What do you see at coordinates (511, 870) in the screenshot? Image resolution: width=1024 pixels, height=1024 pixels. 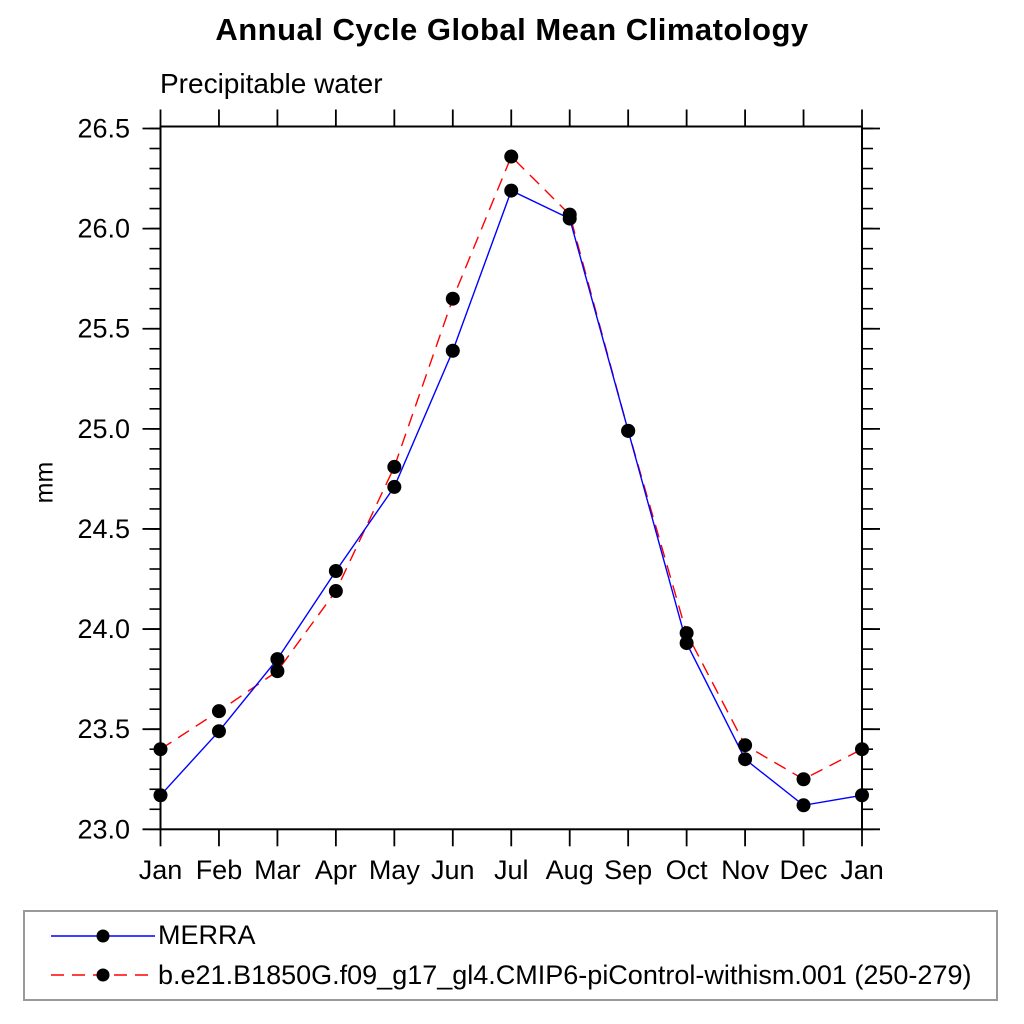 I see `x-tick-label: Jul` at bounding box center [511, 870].